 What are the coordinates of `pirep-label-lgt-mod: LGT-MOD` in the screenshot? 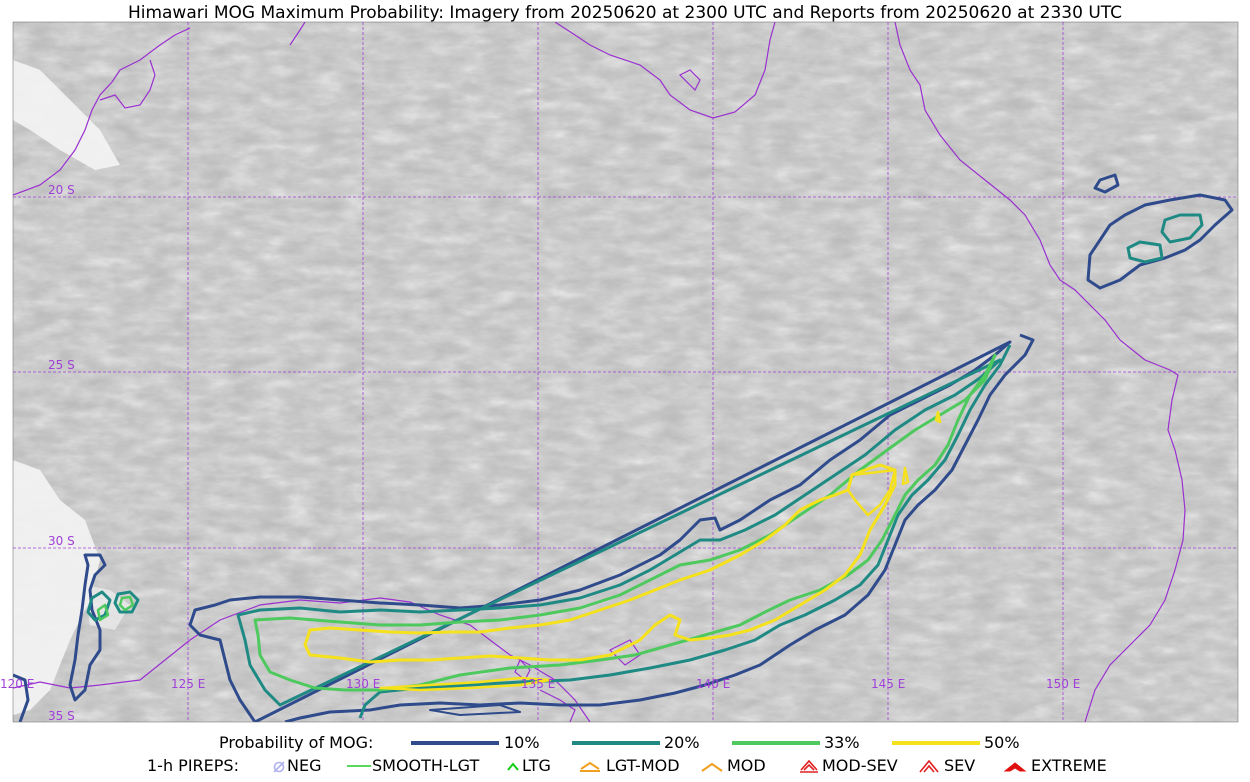 It's located at (643, 765).